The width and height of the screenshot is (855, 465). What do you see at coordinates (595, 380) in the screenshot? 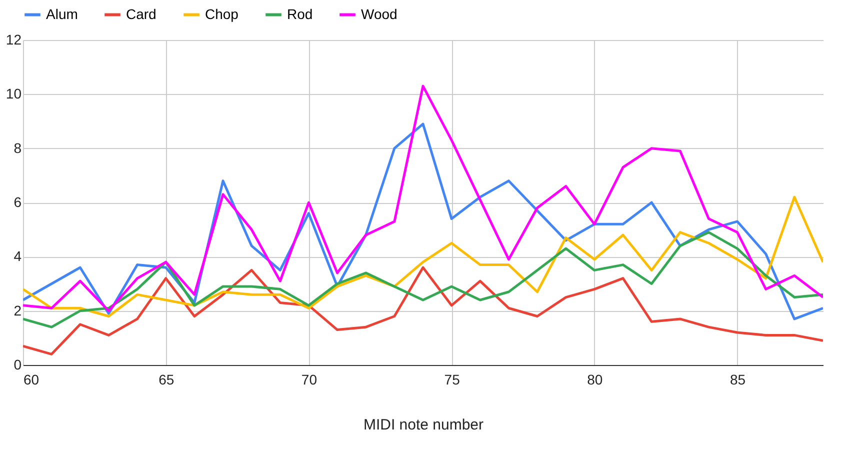
I see `x-tick-label: 80` at bounding box center [595, 380].